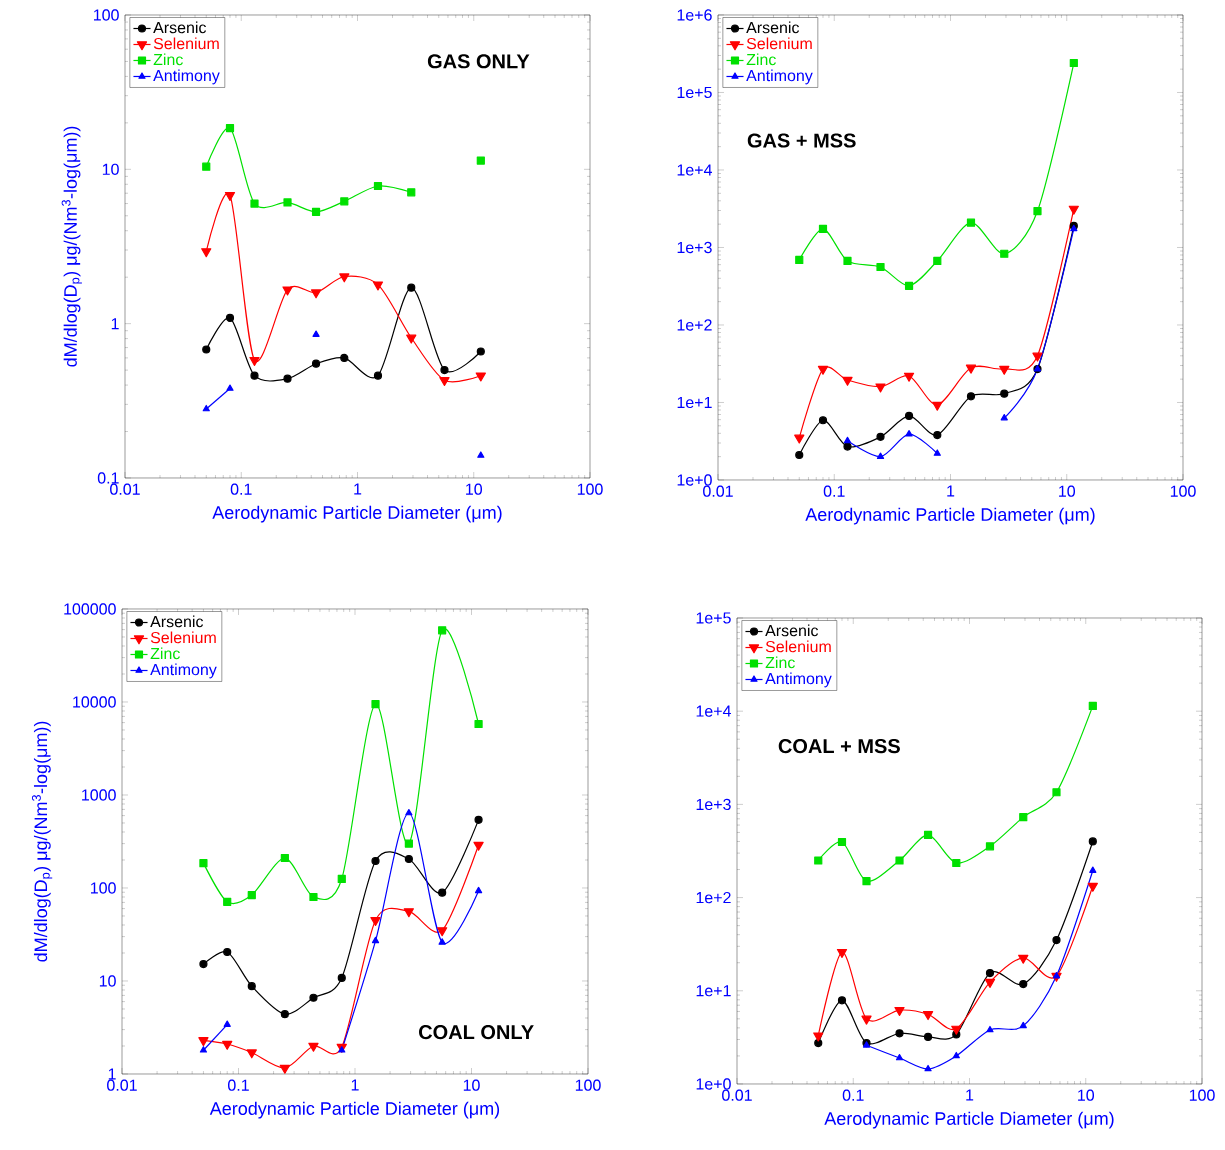 This screenshot has height=1150, width=1225. Describe the element at coordinates (839, 746) in the screenshot. I see `text: COAL + MSS` at that location.